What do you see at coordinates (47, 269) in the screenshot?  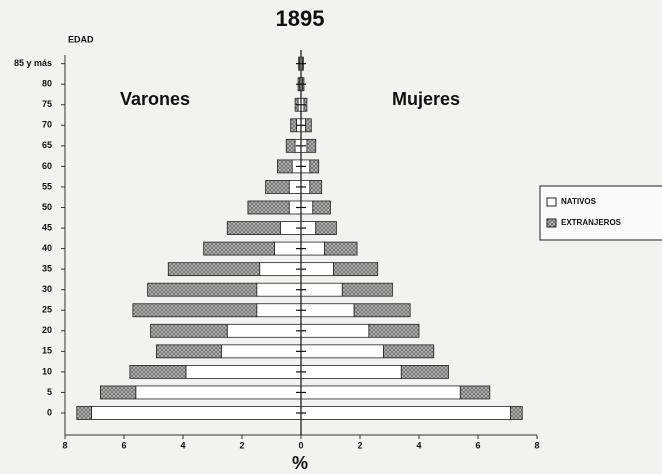 I see `y-tick-label: 35` at bounding box center [47, 269].